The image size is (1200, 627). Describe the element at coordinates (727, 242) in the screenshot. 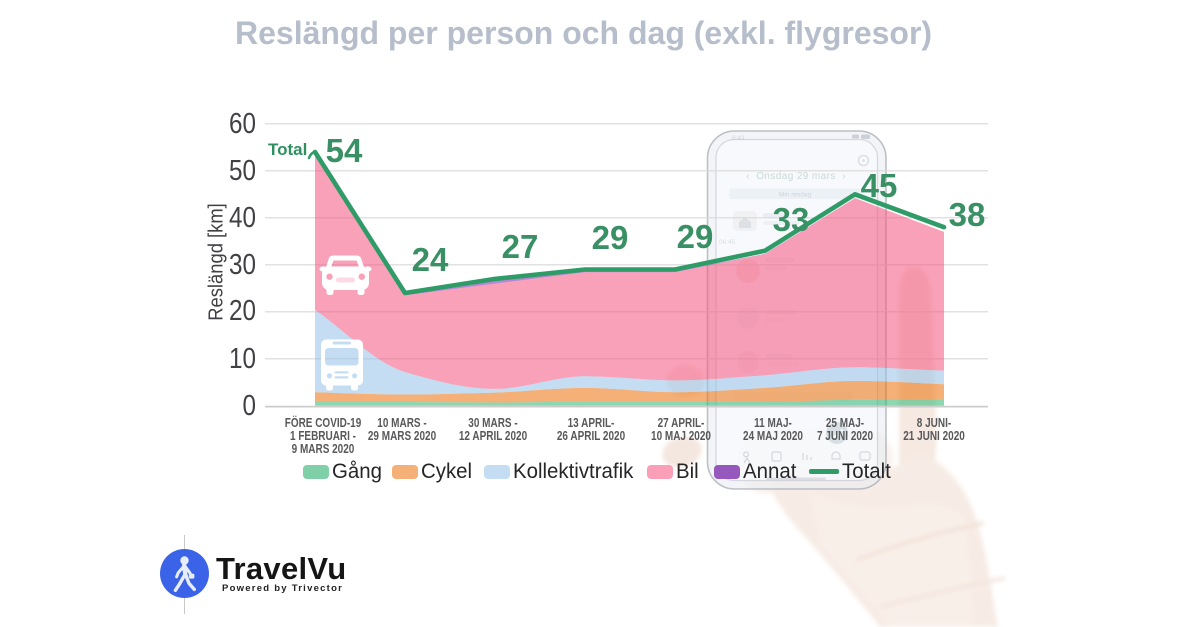

I see `svg-text: 06:45` at that location.